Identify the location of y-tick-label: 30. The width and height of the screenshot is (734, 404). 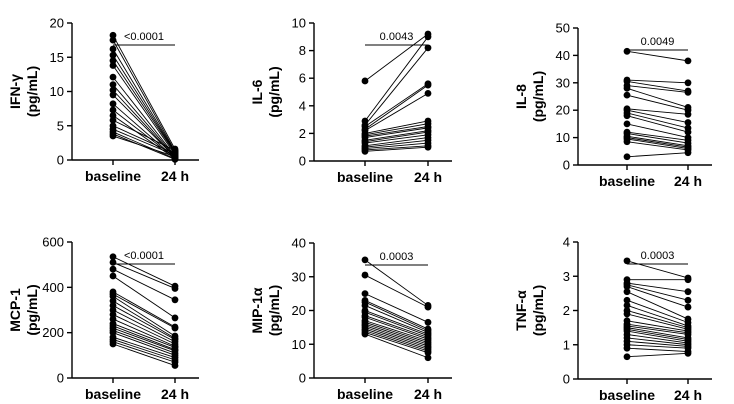
(563, 82).